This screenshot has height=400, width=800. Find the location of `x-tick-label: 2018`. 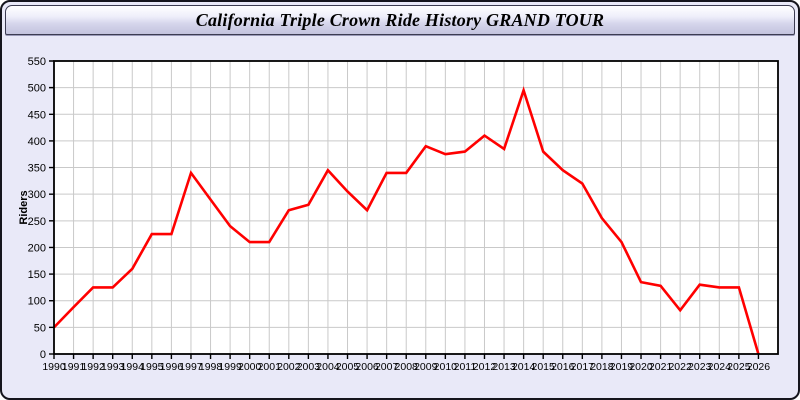

x-tick-label: 2018 is located at coordinates (602, 367).